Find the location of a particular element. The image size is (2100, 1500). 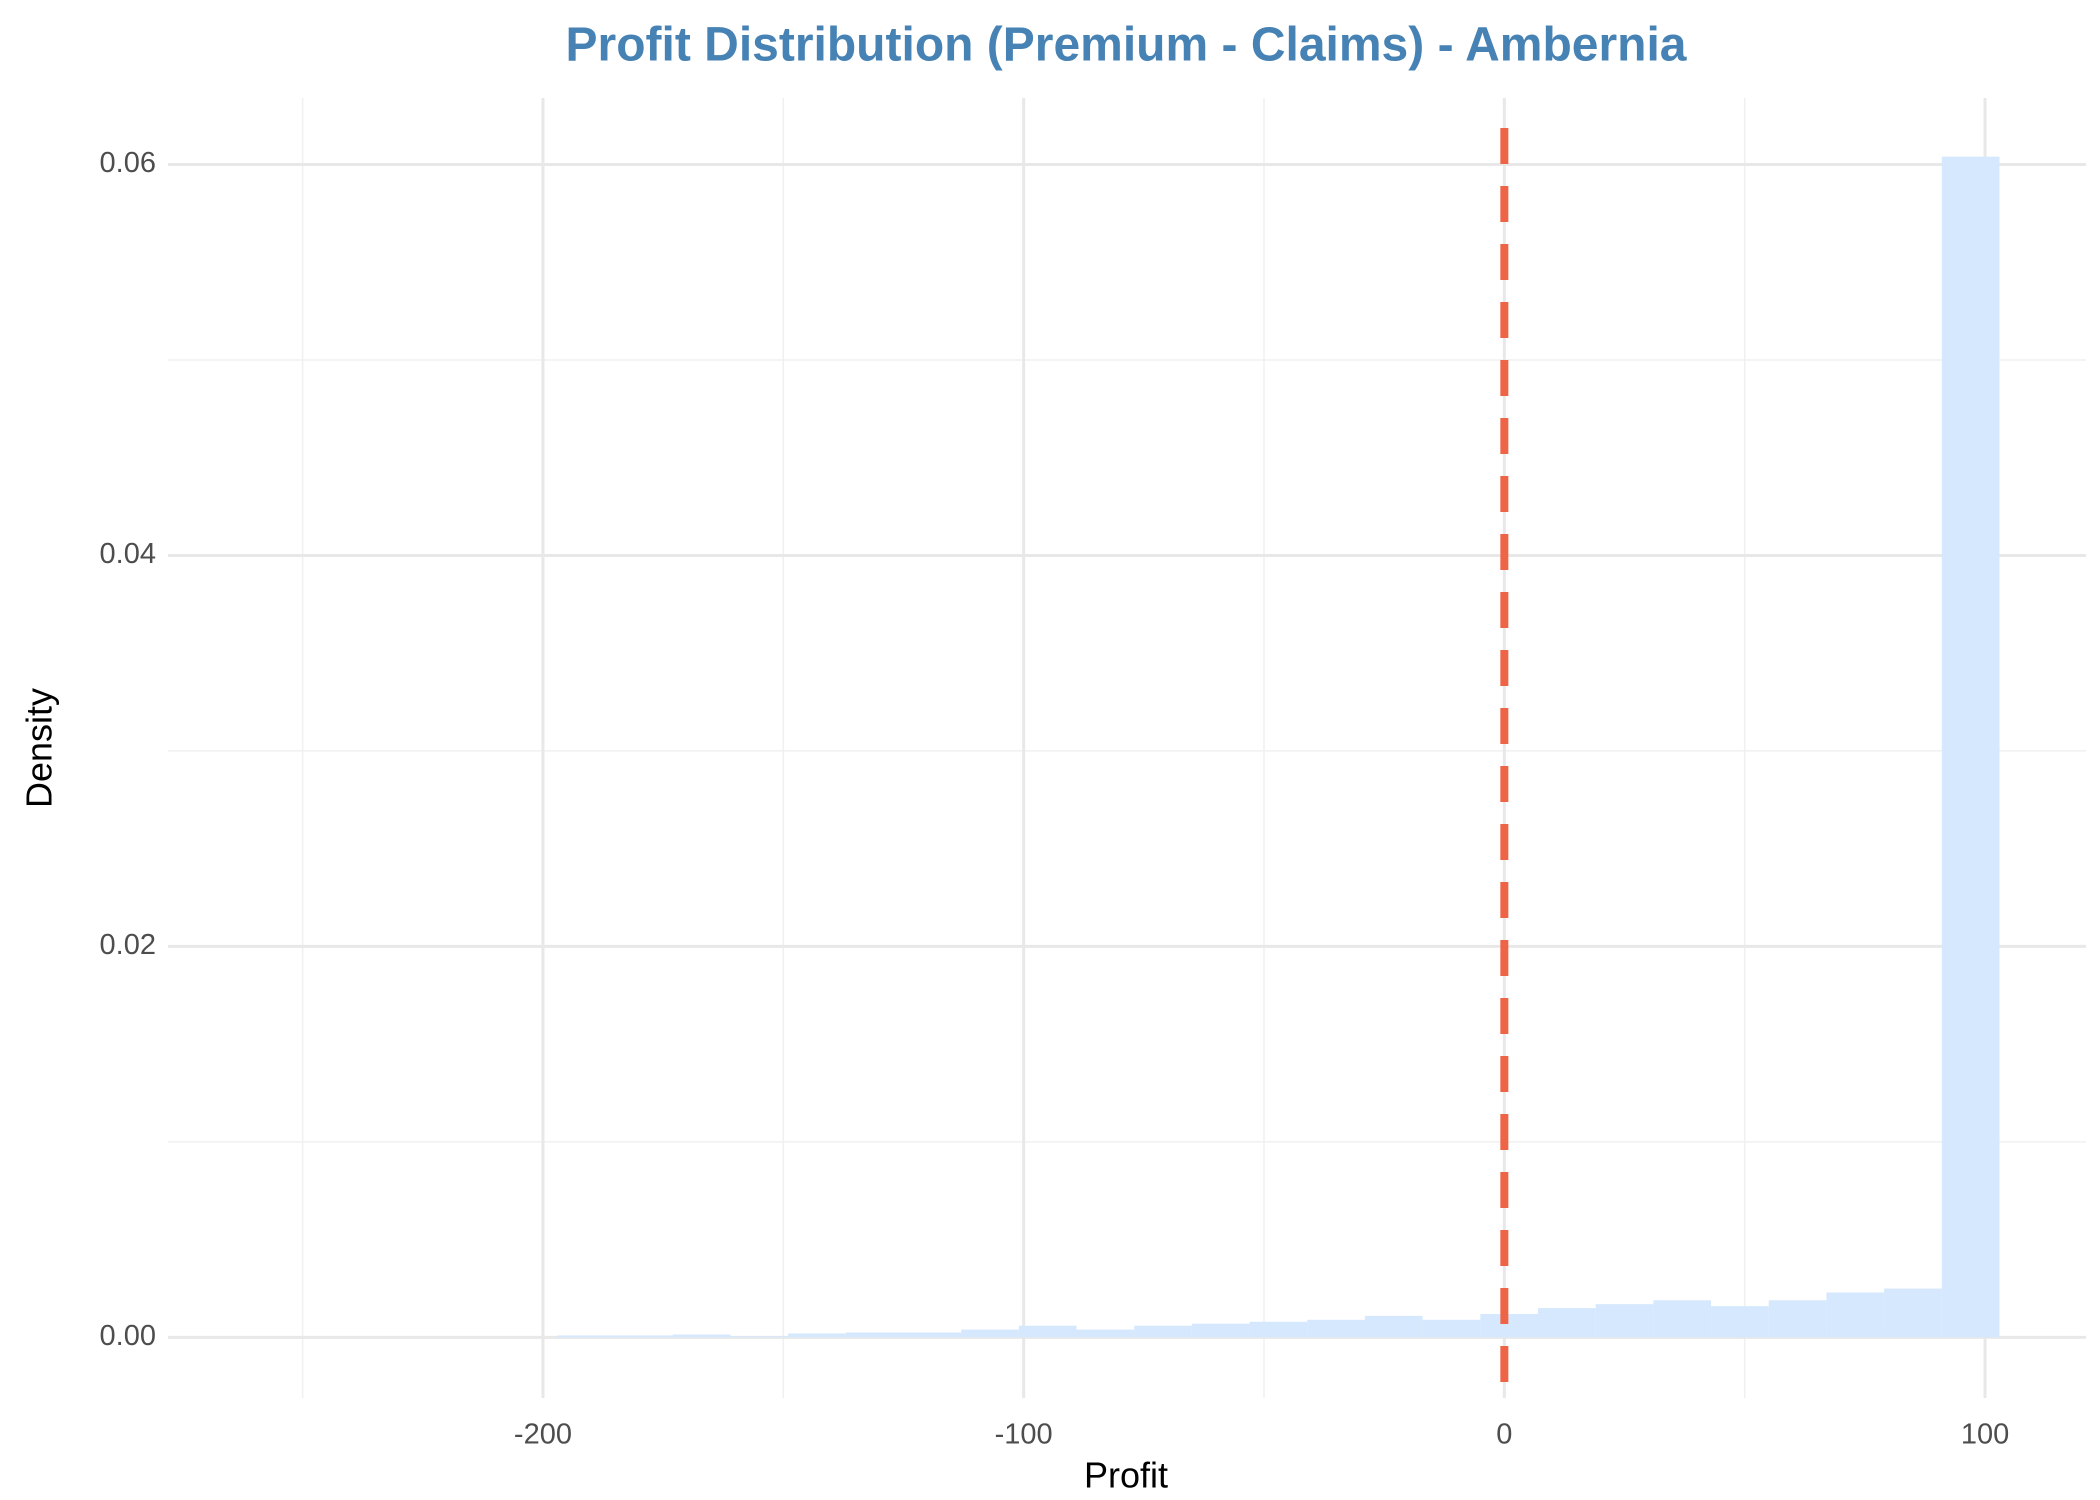

y-tick-label: 0.06 is located at coordinates (128, 163).